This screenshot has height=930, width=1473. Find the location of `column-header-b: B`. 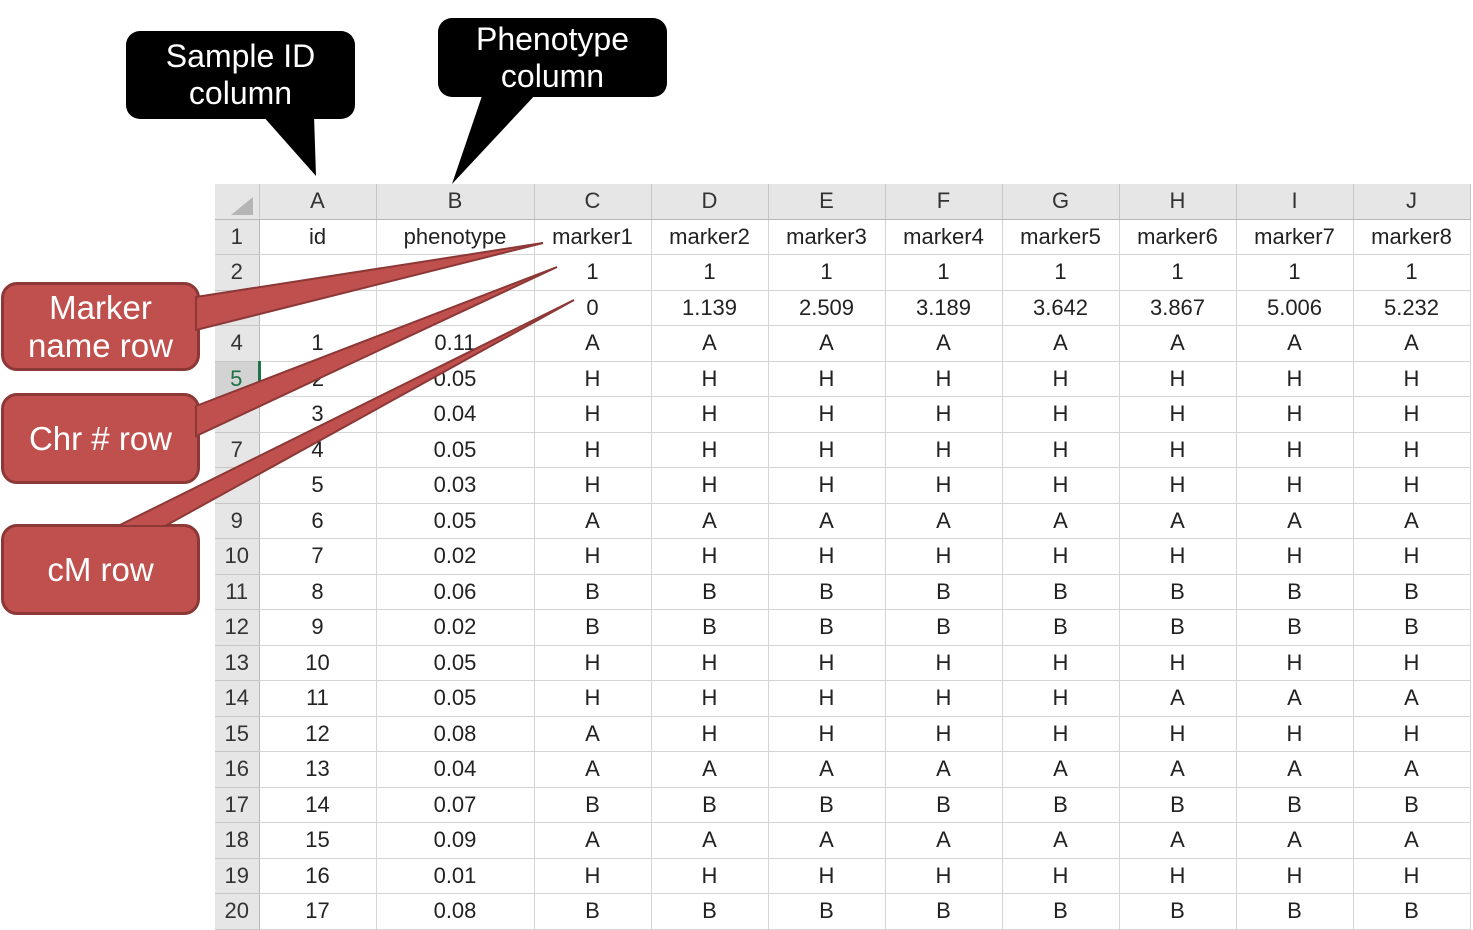

column-header-b: B is located at coordinates (455, 202).